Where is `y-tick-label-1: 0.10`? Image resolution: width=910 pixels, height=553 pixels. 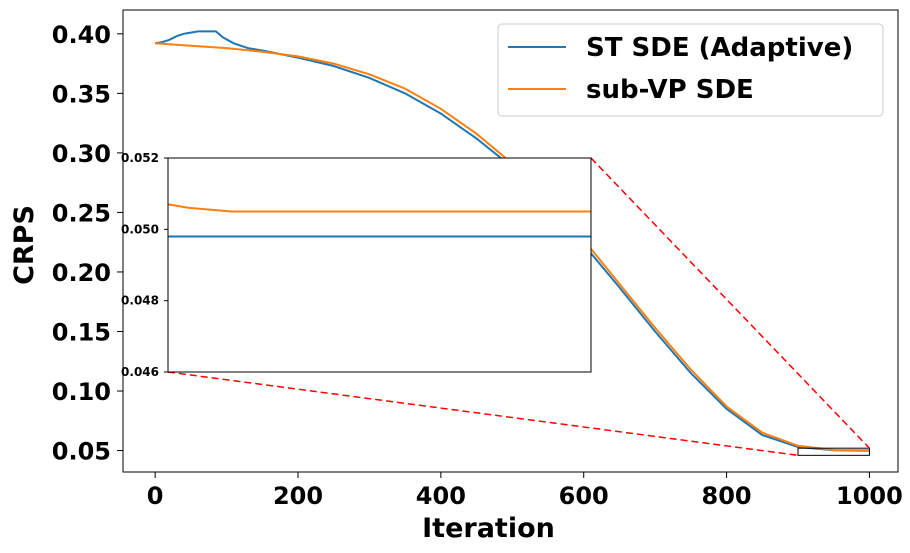
y-tick-label-1: 0.10 is located at coordinates (81, 392).